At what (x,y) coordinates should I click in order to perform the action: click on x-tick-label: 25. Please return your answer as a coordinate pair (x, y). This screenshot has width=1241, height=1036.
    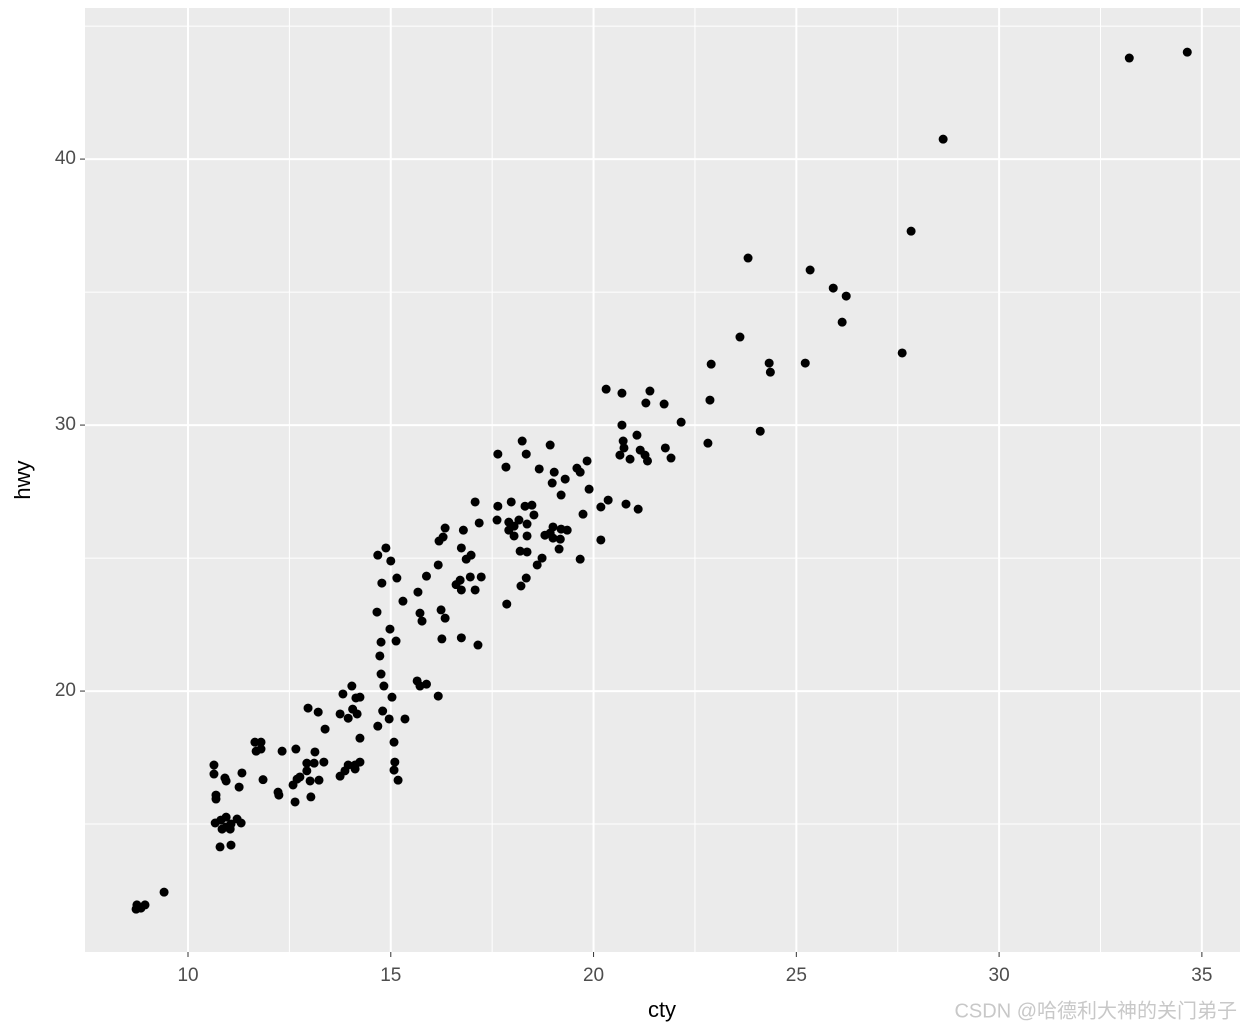
    Looking at the image, I should click on (796, 975).